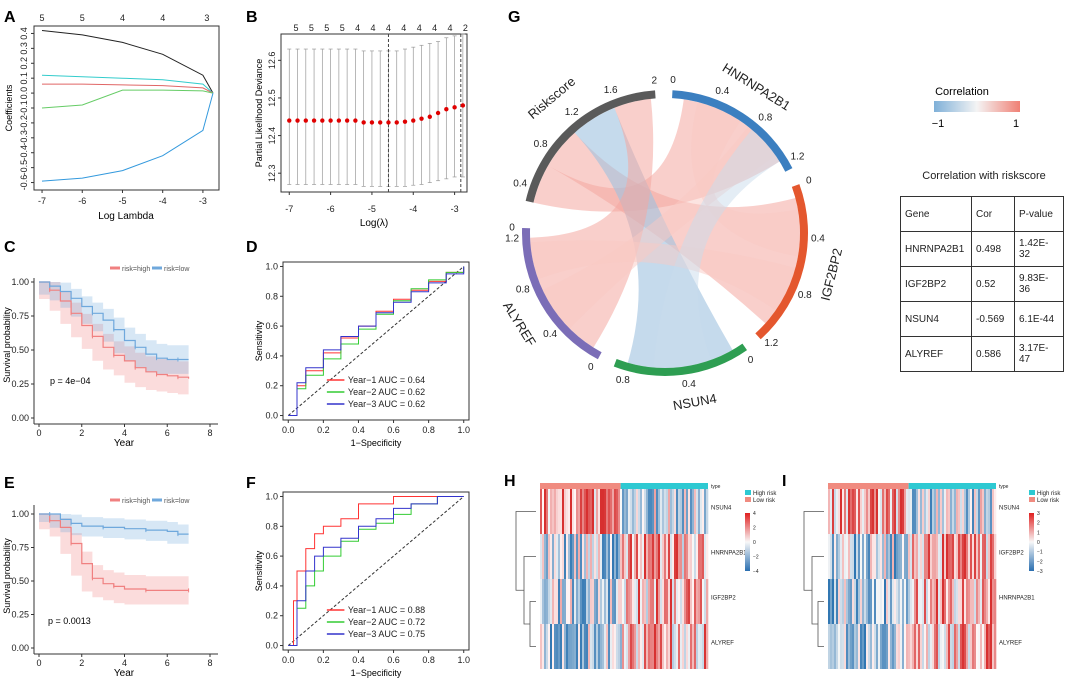 This screenshot has height=681, width=1072. I want to click on table-cell: NSUN4, so click(936, 319).